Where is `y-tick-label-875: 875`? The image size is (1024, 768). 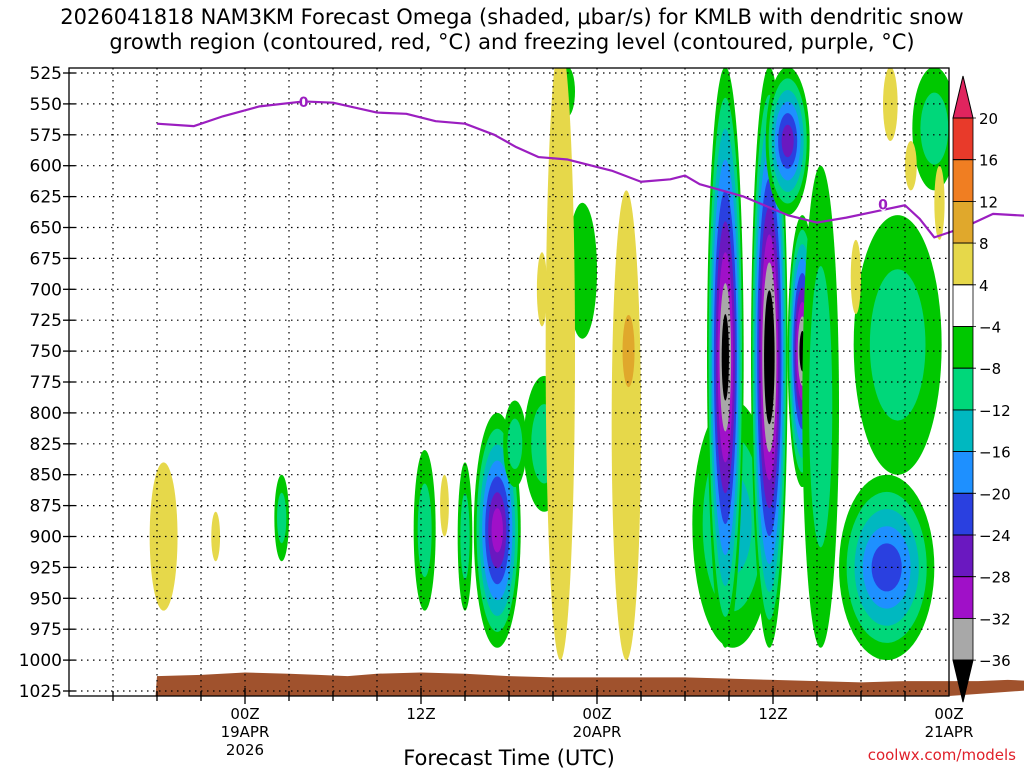 y-tick-label-875: 875 is located at coordinates (46, 507).